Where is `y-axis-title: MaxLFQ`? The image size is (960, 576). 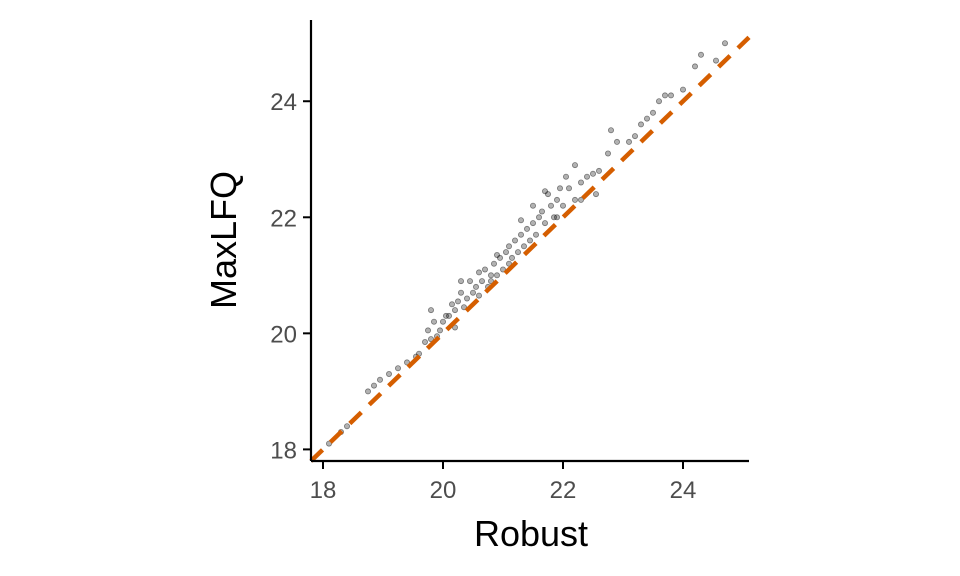 y-axis-title: MaxLFQ is located at coordinates (223, 240).